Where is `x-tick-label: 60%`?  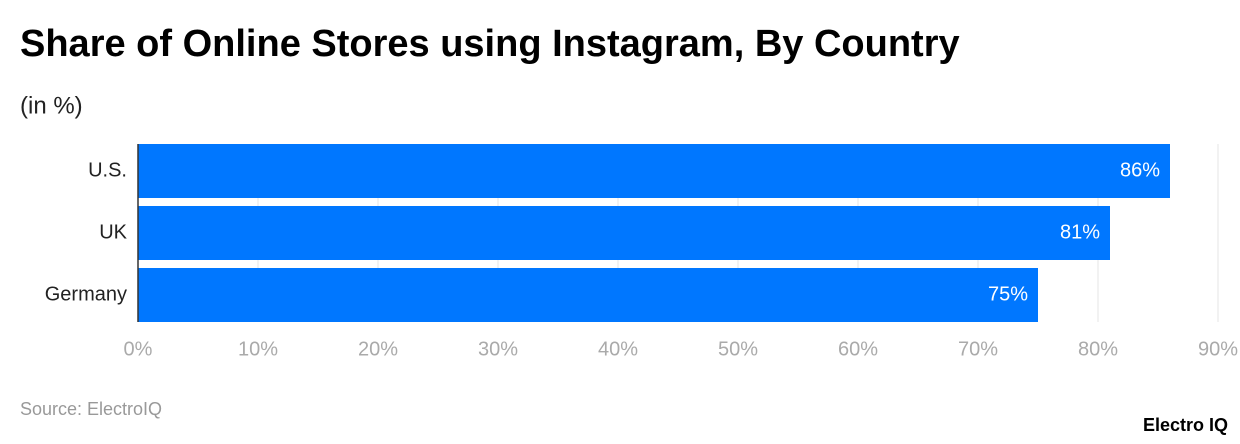
x-tick-label: 60% is located at coordinates (858, 349).